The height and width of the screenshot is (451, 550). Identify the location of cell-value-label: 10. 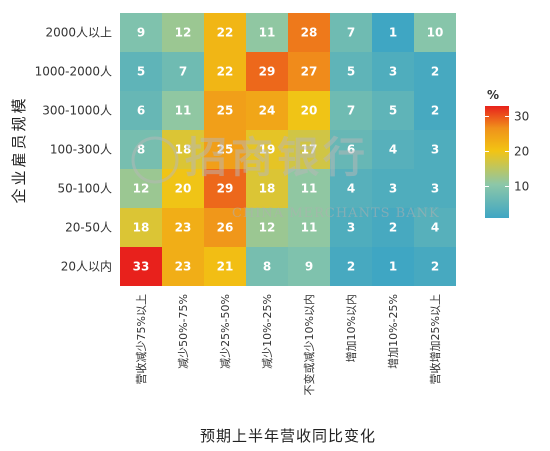
(435, 33).